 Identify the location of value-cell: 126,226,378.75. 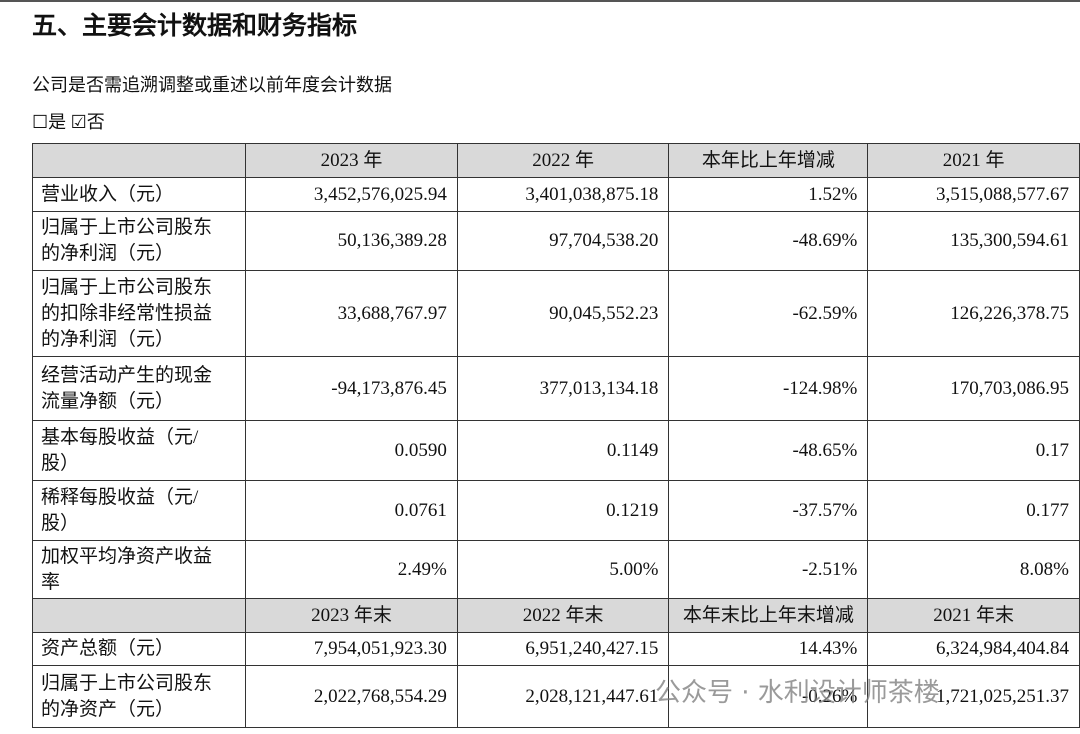
(973, 313).